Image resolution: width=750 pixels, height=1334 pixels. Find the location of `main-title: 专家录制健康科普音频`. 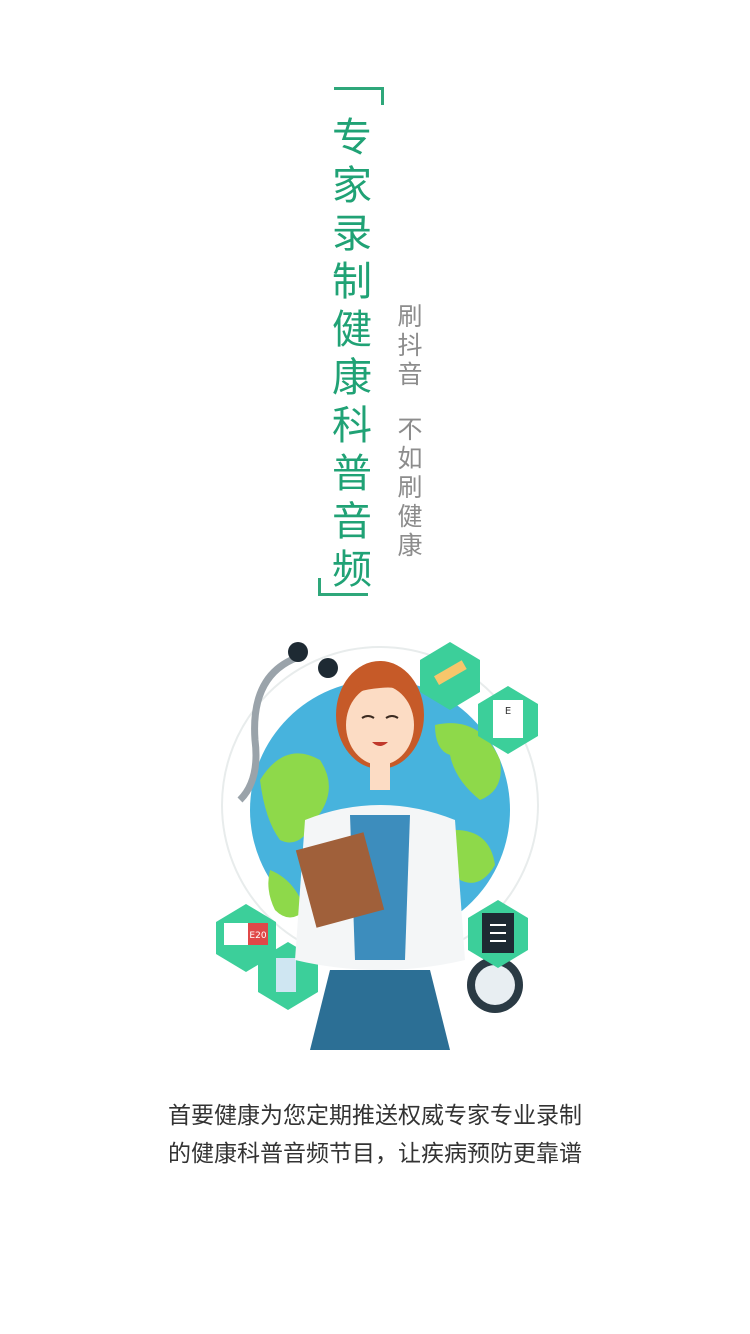

main-title: 专家录制健康科普音频 is located at coordinates (352, 354).